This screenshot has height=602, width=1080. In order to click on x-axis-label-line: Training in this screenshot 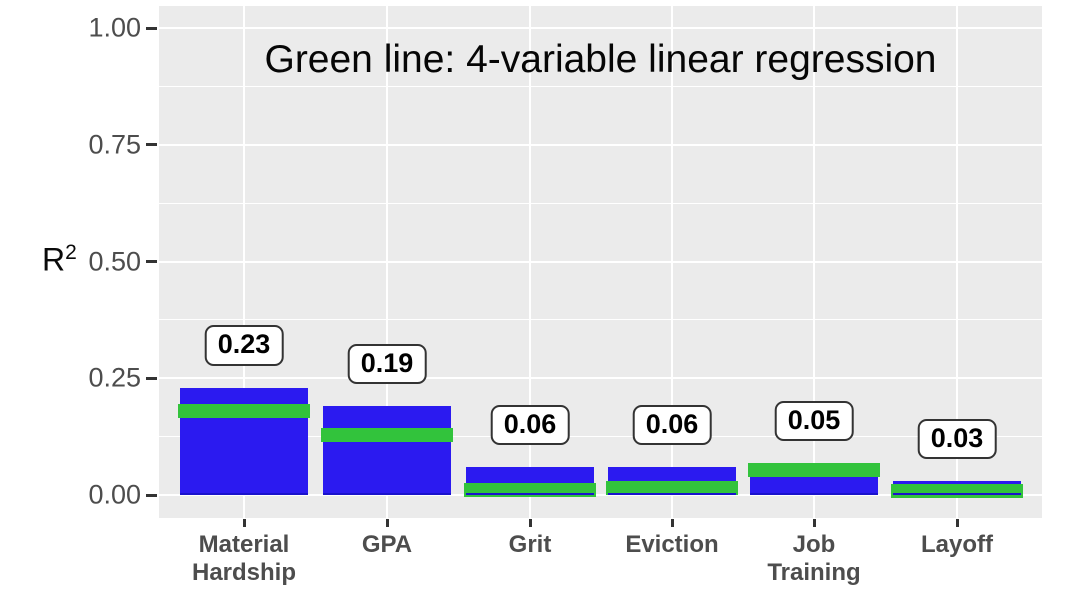, I will do `click(814, 572)`.